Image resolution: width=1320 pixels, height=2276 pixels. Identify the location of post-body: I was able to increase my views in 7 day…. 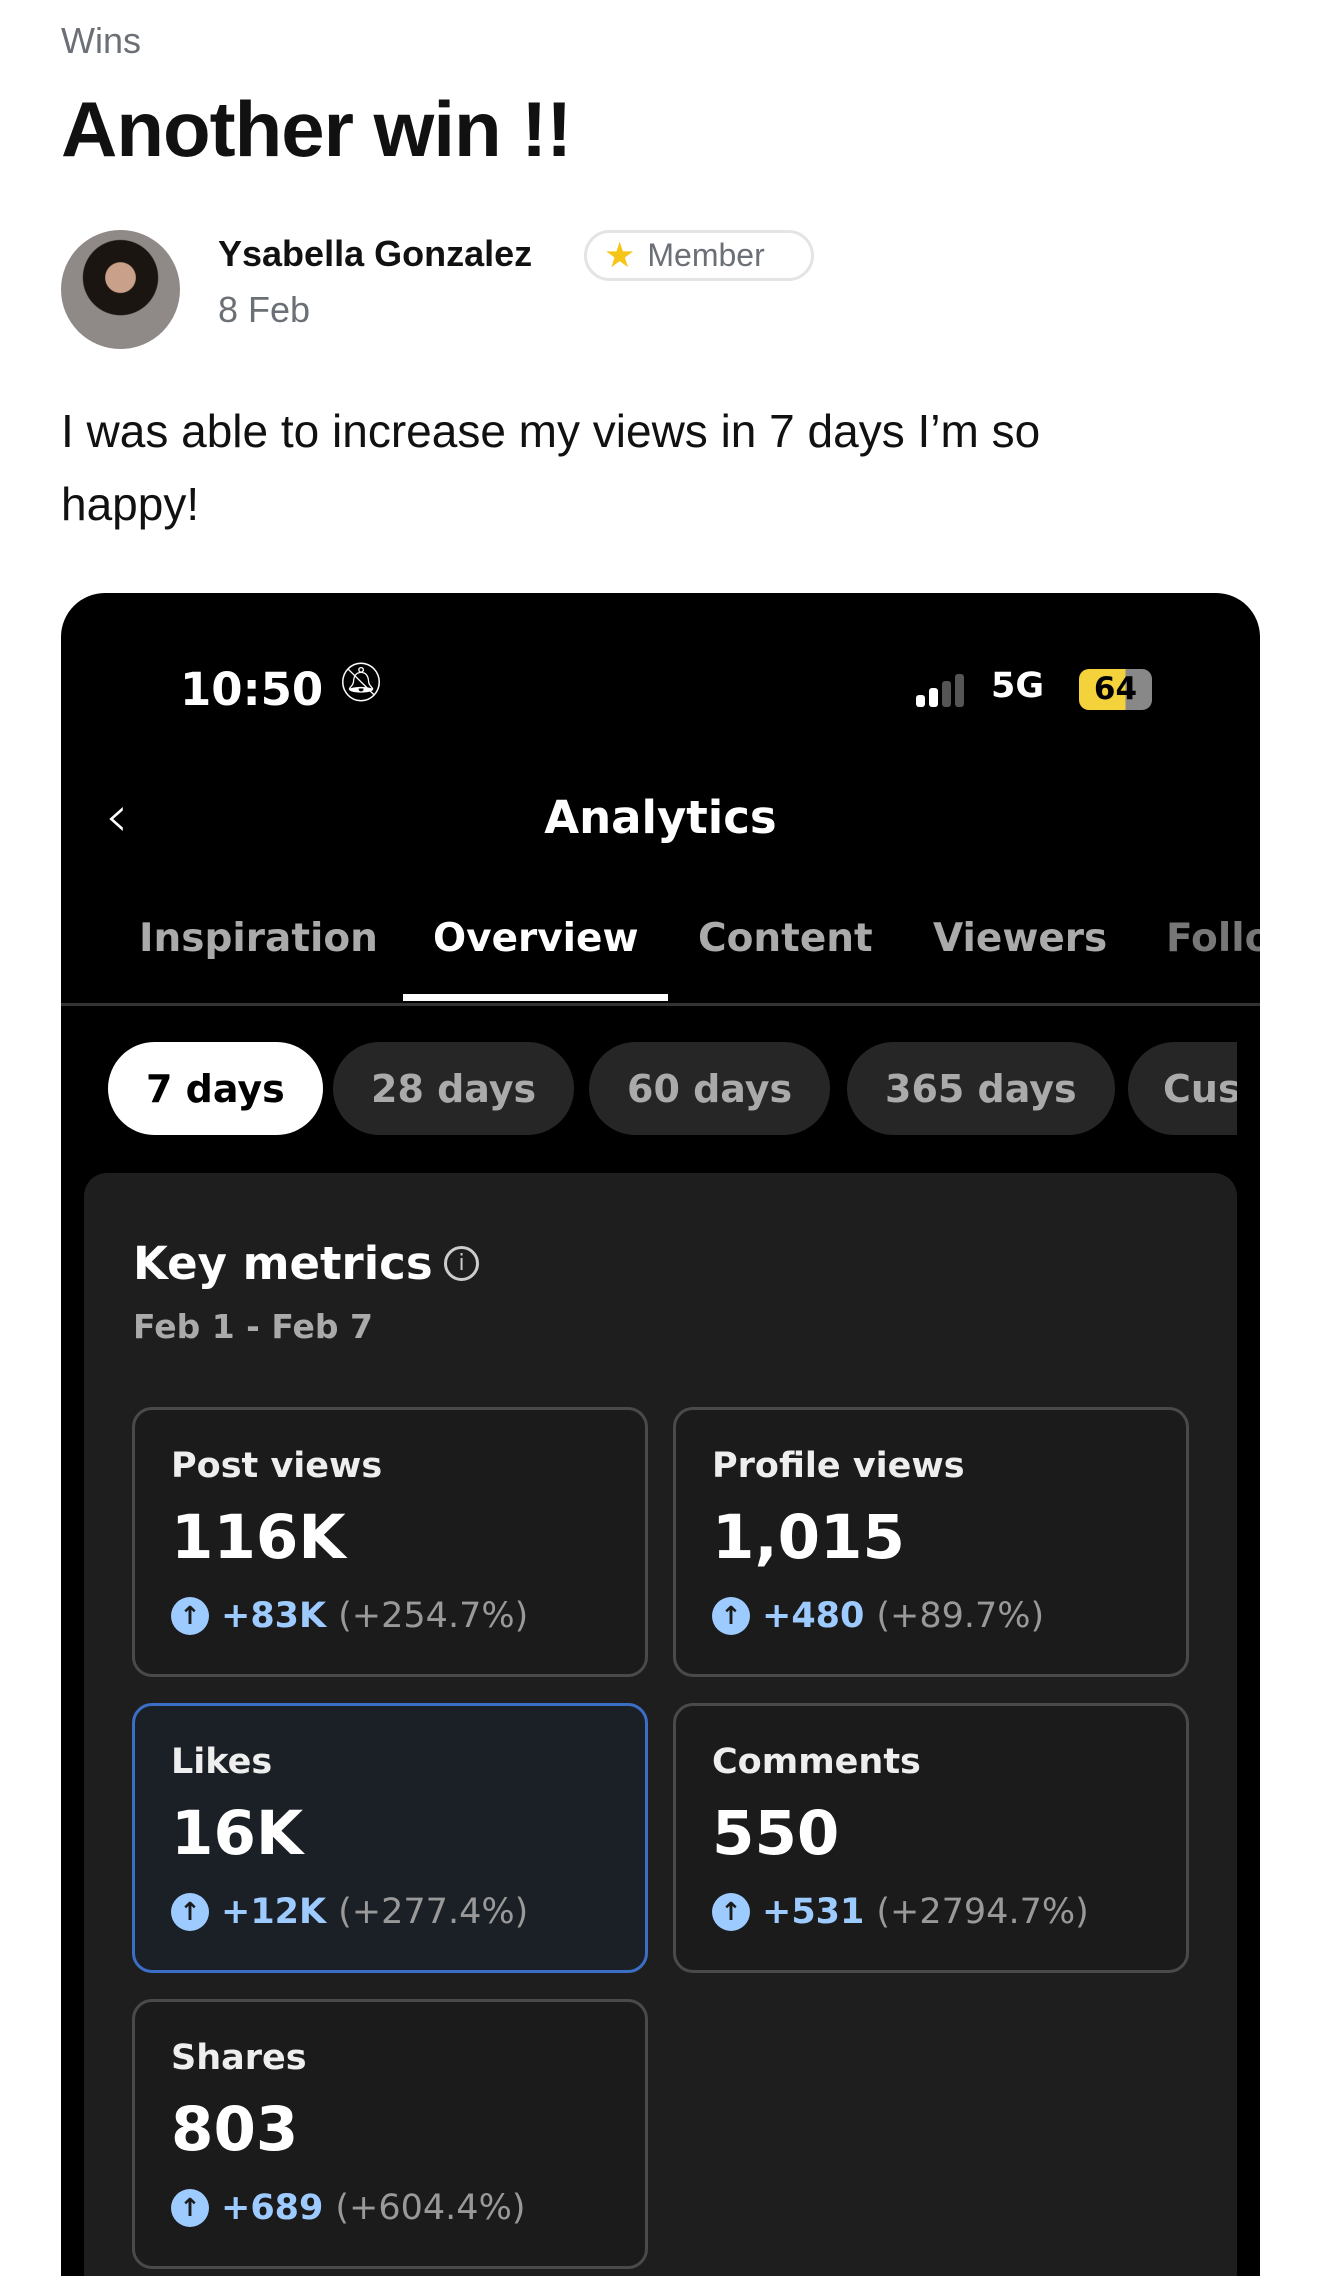
(551, 467).